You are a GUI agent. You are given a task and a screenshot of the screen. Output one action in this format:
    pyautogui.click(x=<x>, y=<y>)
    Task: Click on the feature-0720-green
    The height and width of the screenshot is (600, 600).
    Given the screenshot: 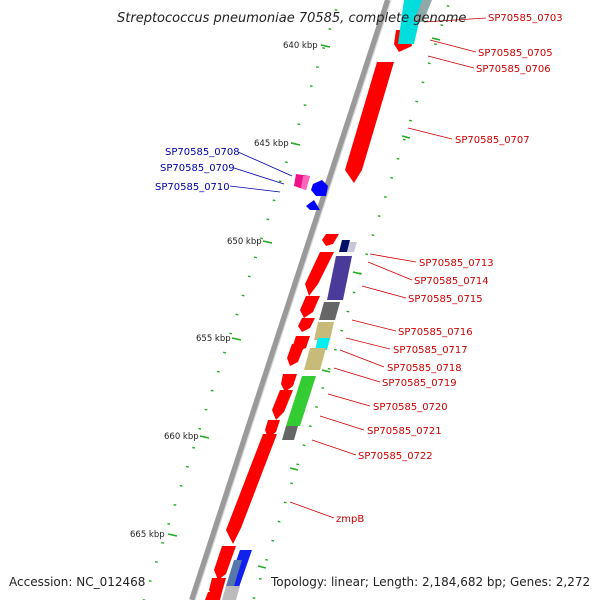 What is the action you would take?
    pyautogui.click(x=301, y=401)
    